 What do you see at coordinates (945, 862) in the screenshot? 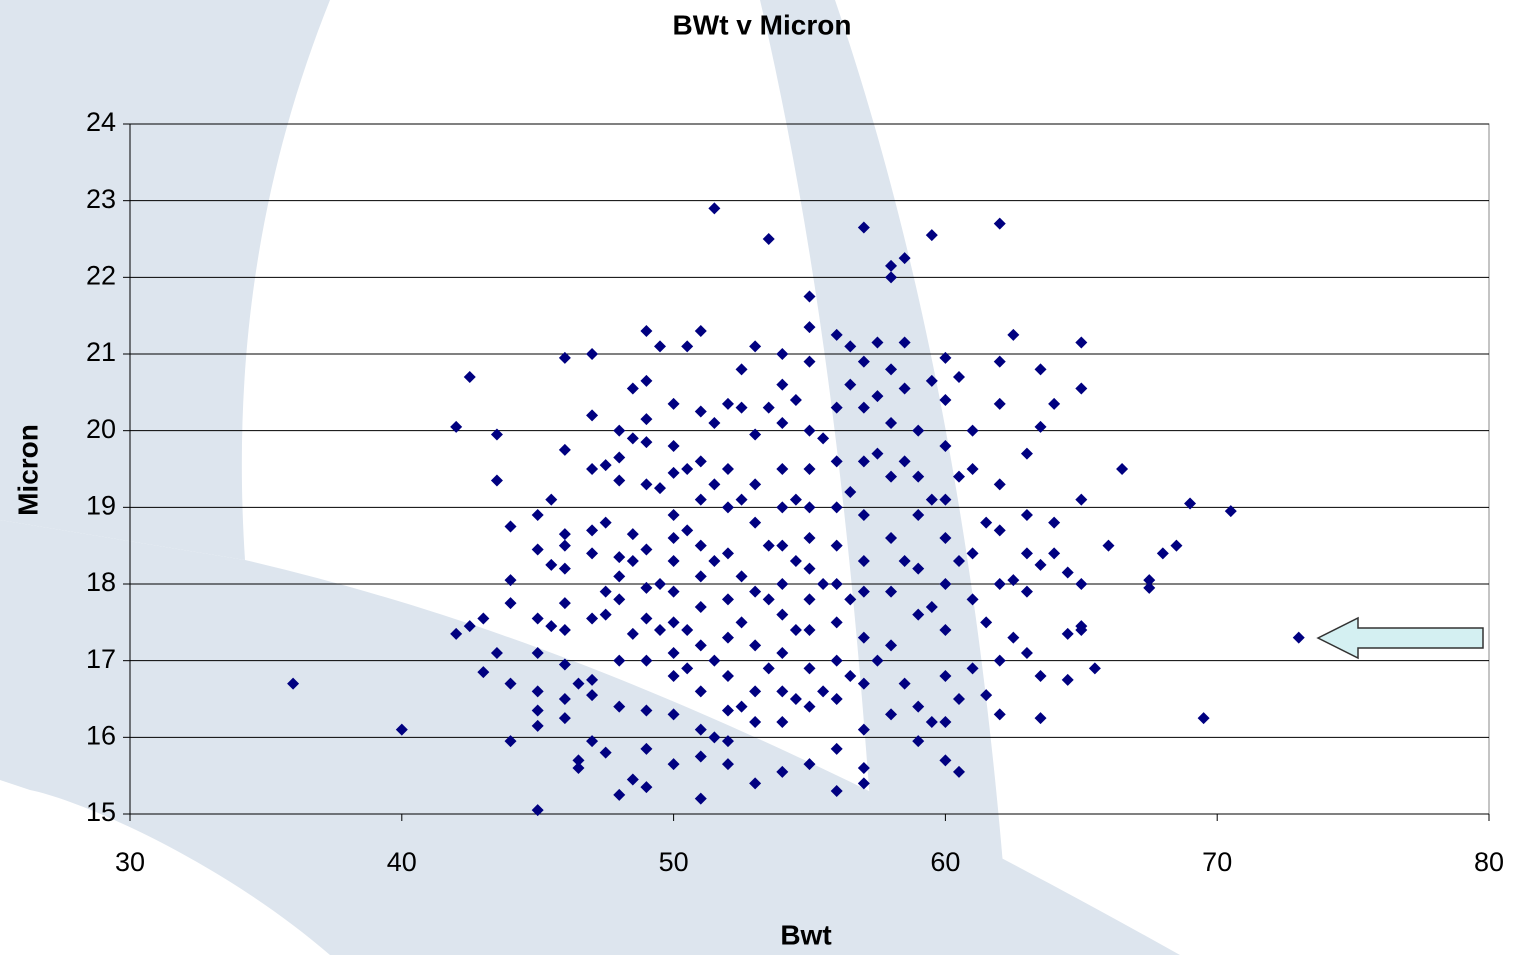
I see `x-tick-label: 60` at bounding box center [945, 862].